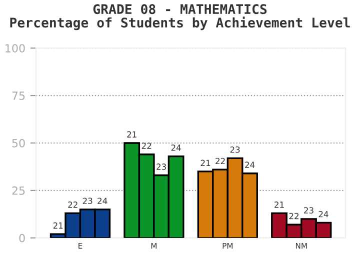  Describe the element at coordinates (18, 96) in the screenshot. I see `y-tick-label: 75` at that location.